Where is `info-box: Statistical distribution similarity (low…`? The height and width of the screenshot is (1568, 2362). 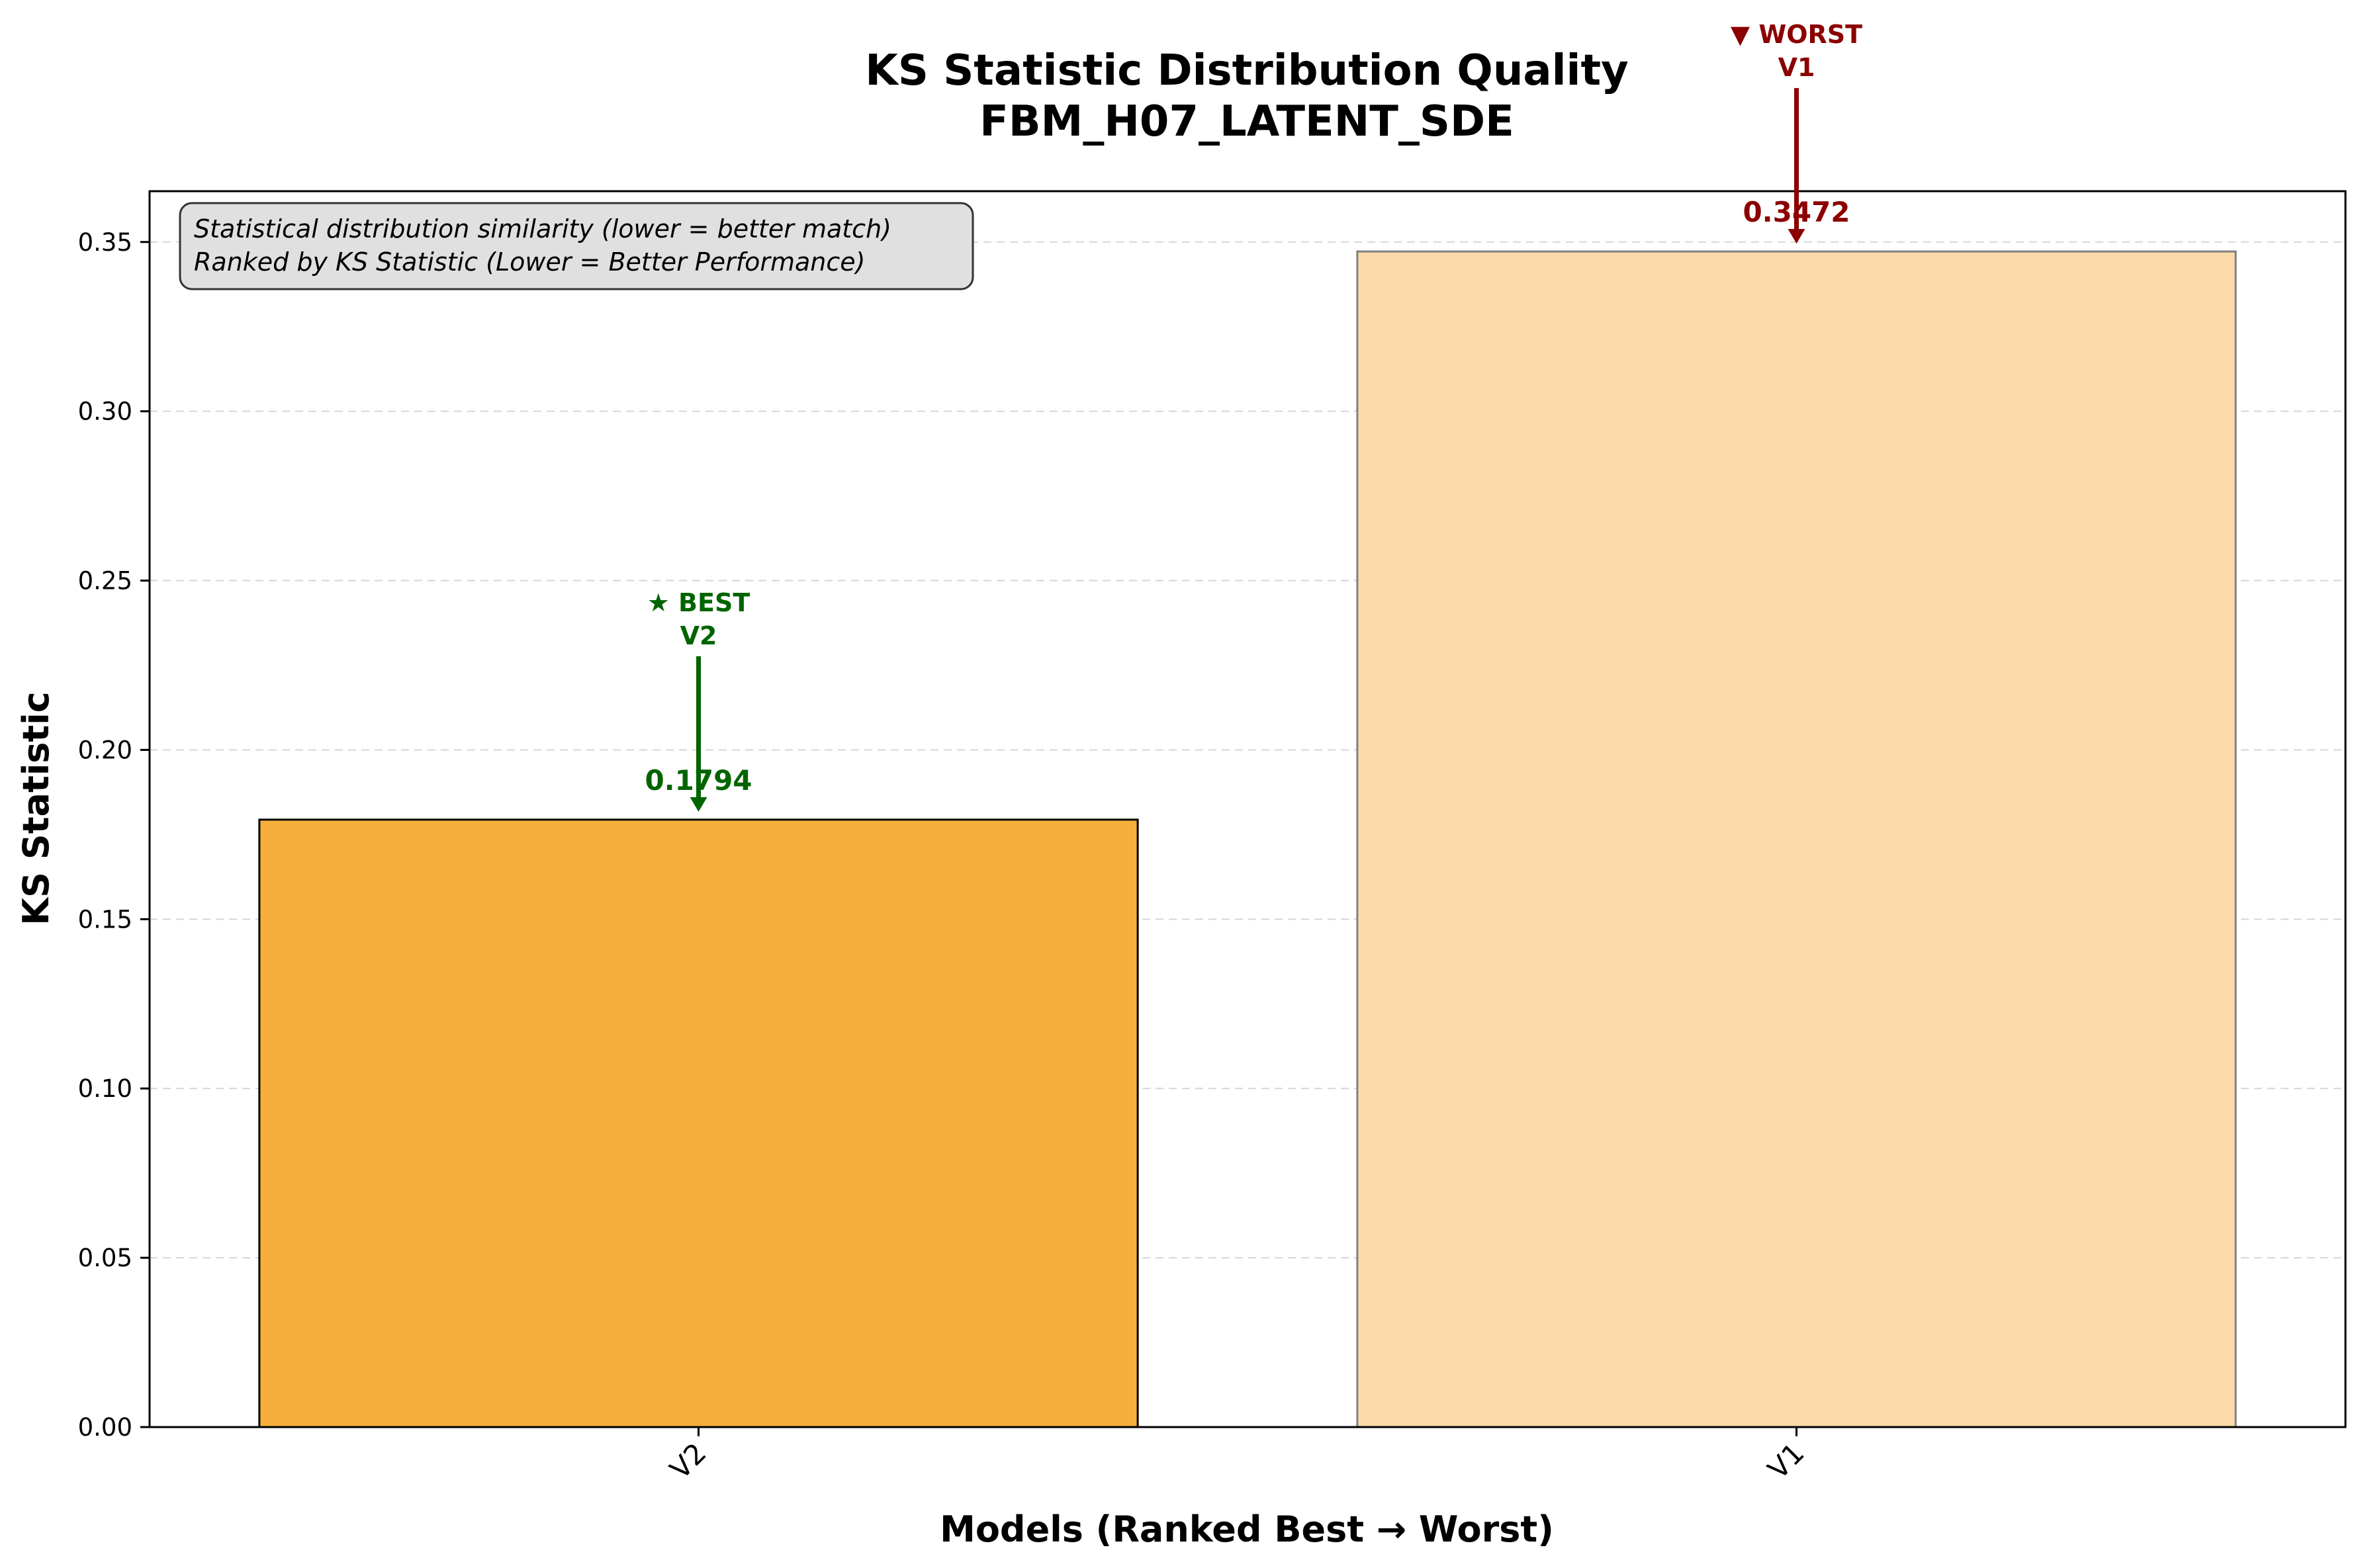
info-box: Statistical distribution similarity (low… is located at coordinates (576, 246).